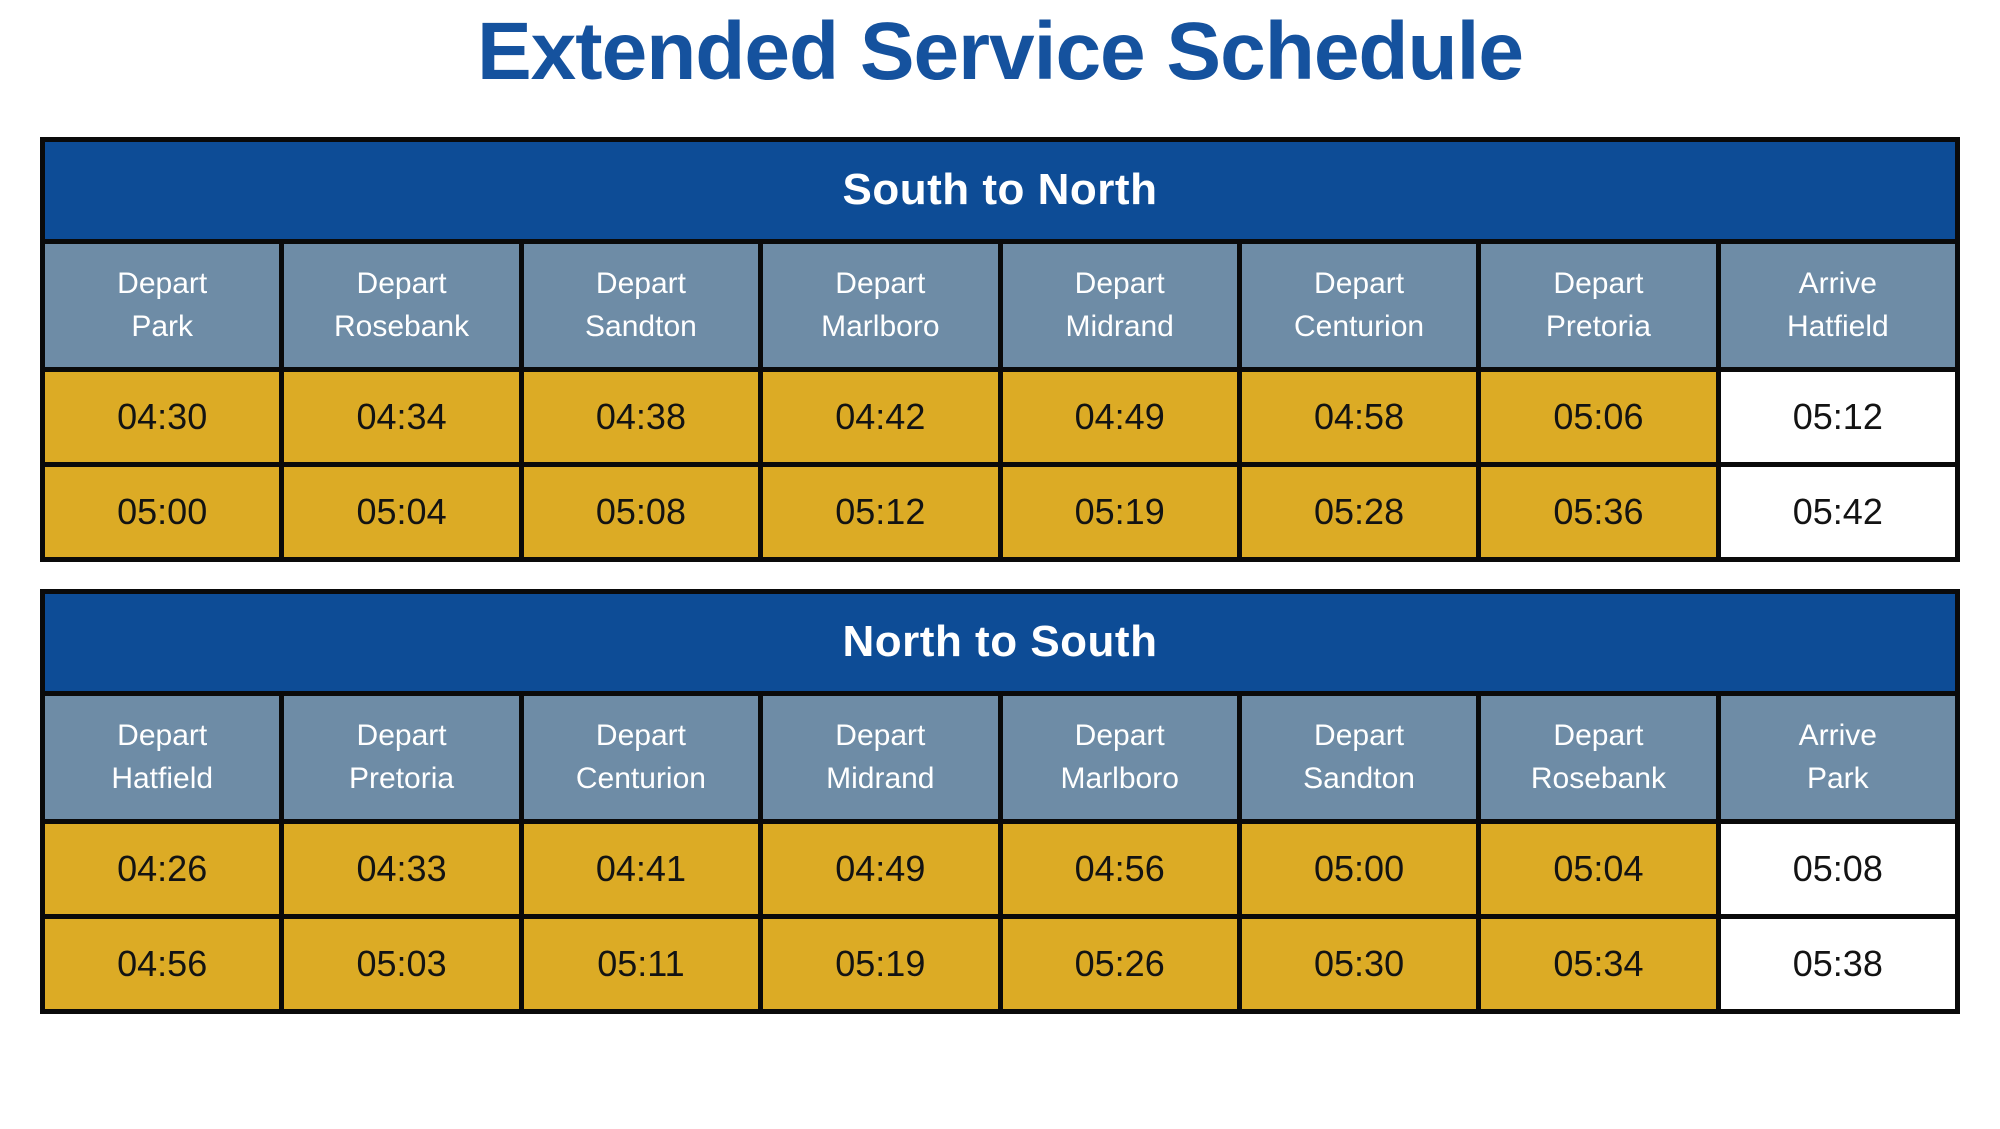 The height and width of the screenshot is (1129, 2000). Describe the element at coordinates (1359, 511) in the screenshot. I see `depart-time-cell: 05:28` at that location.